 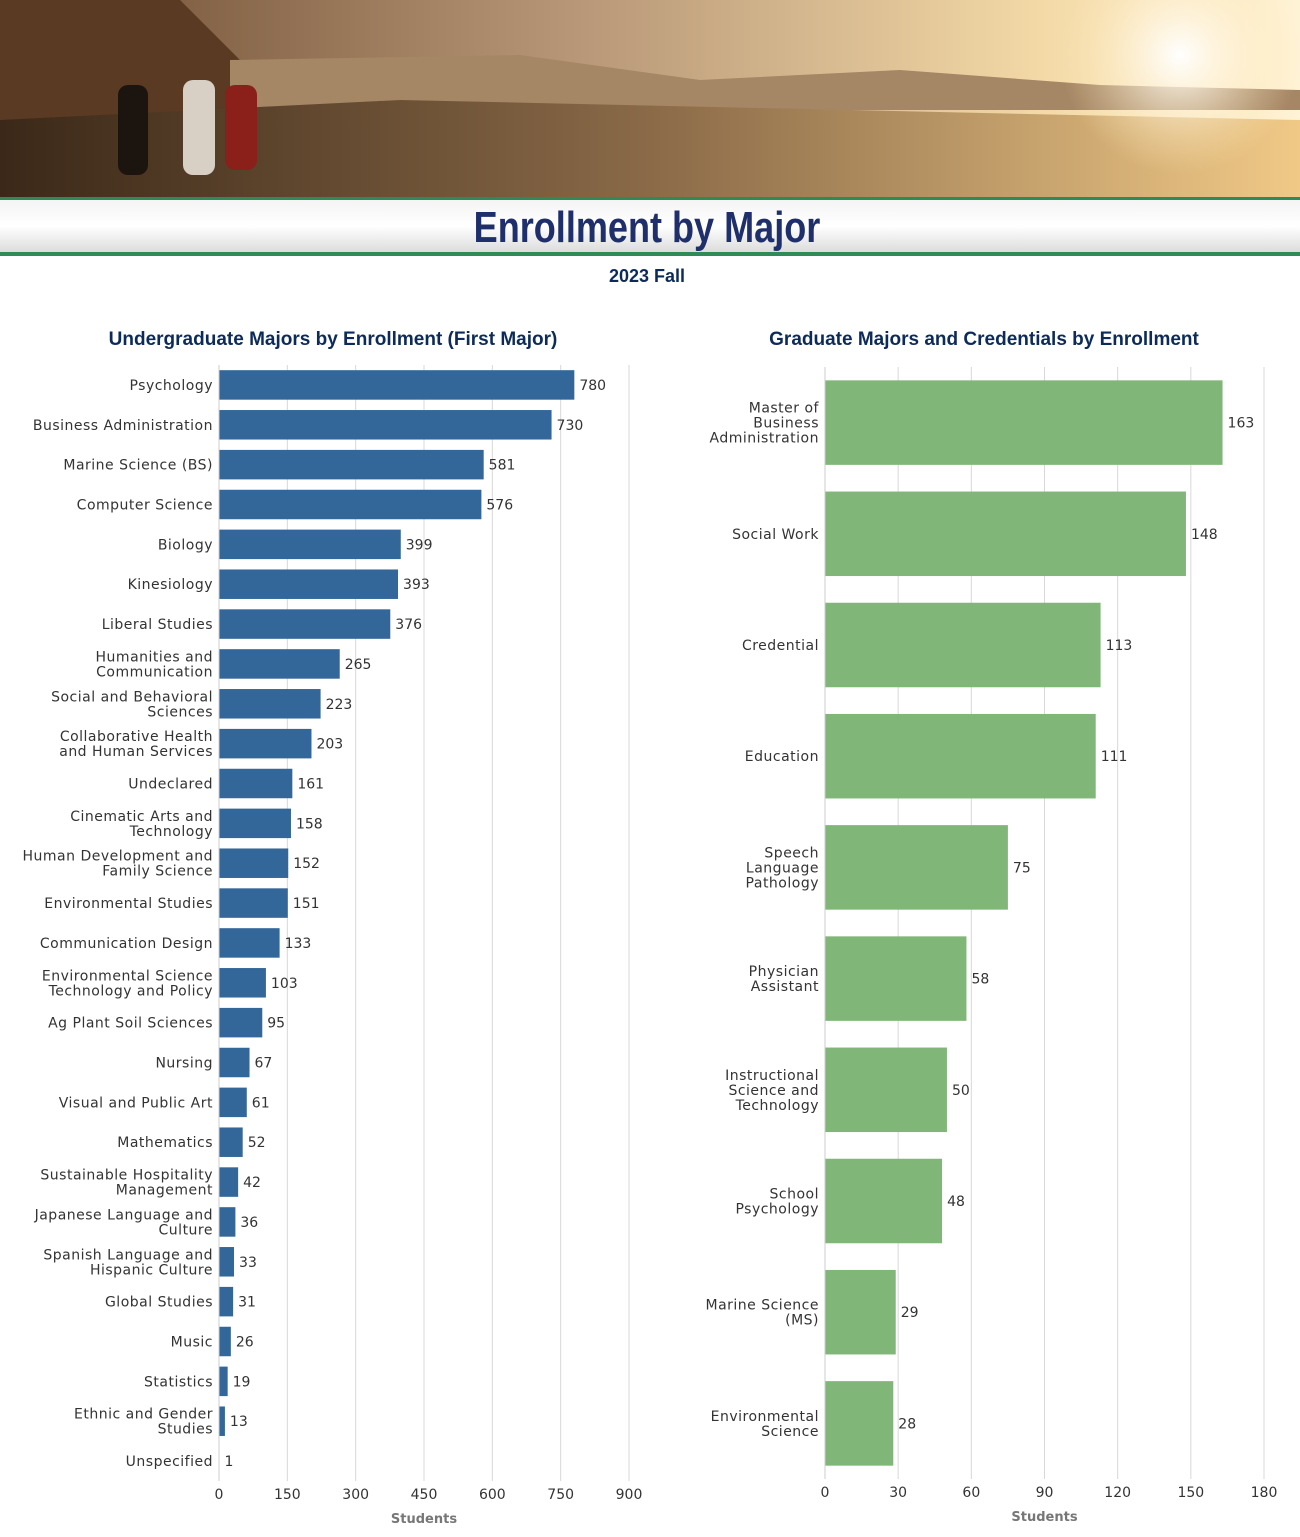 What do you see at coordinates (228, 1462) in the screenshot?
I see `value-label: 1` at bounding box center [228, 1462].